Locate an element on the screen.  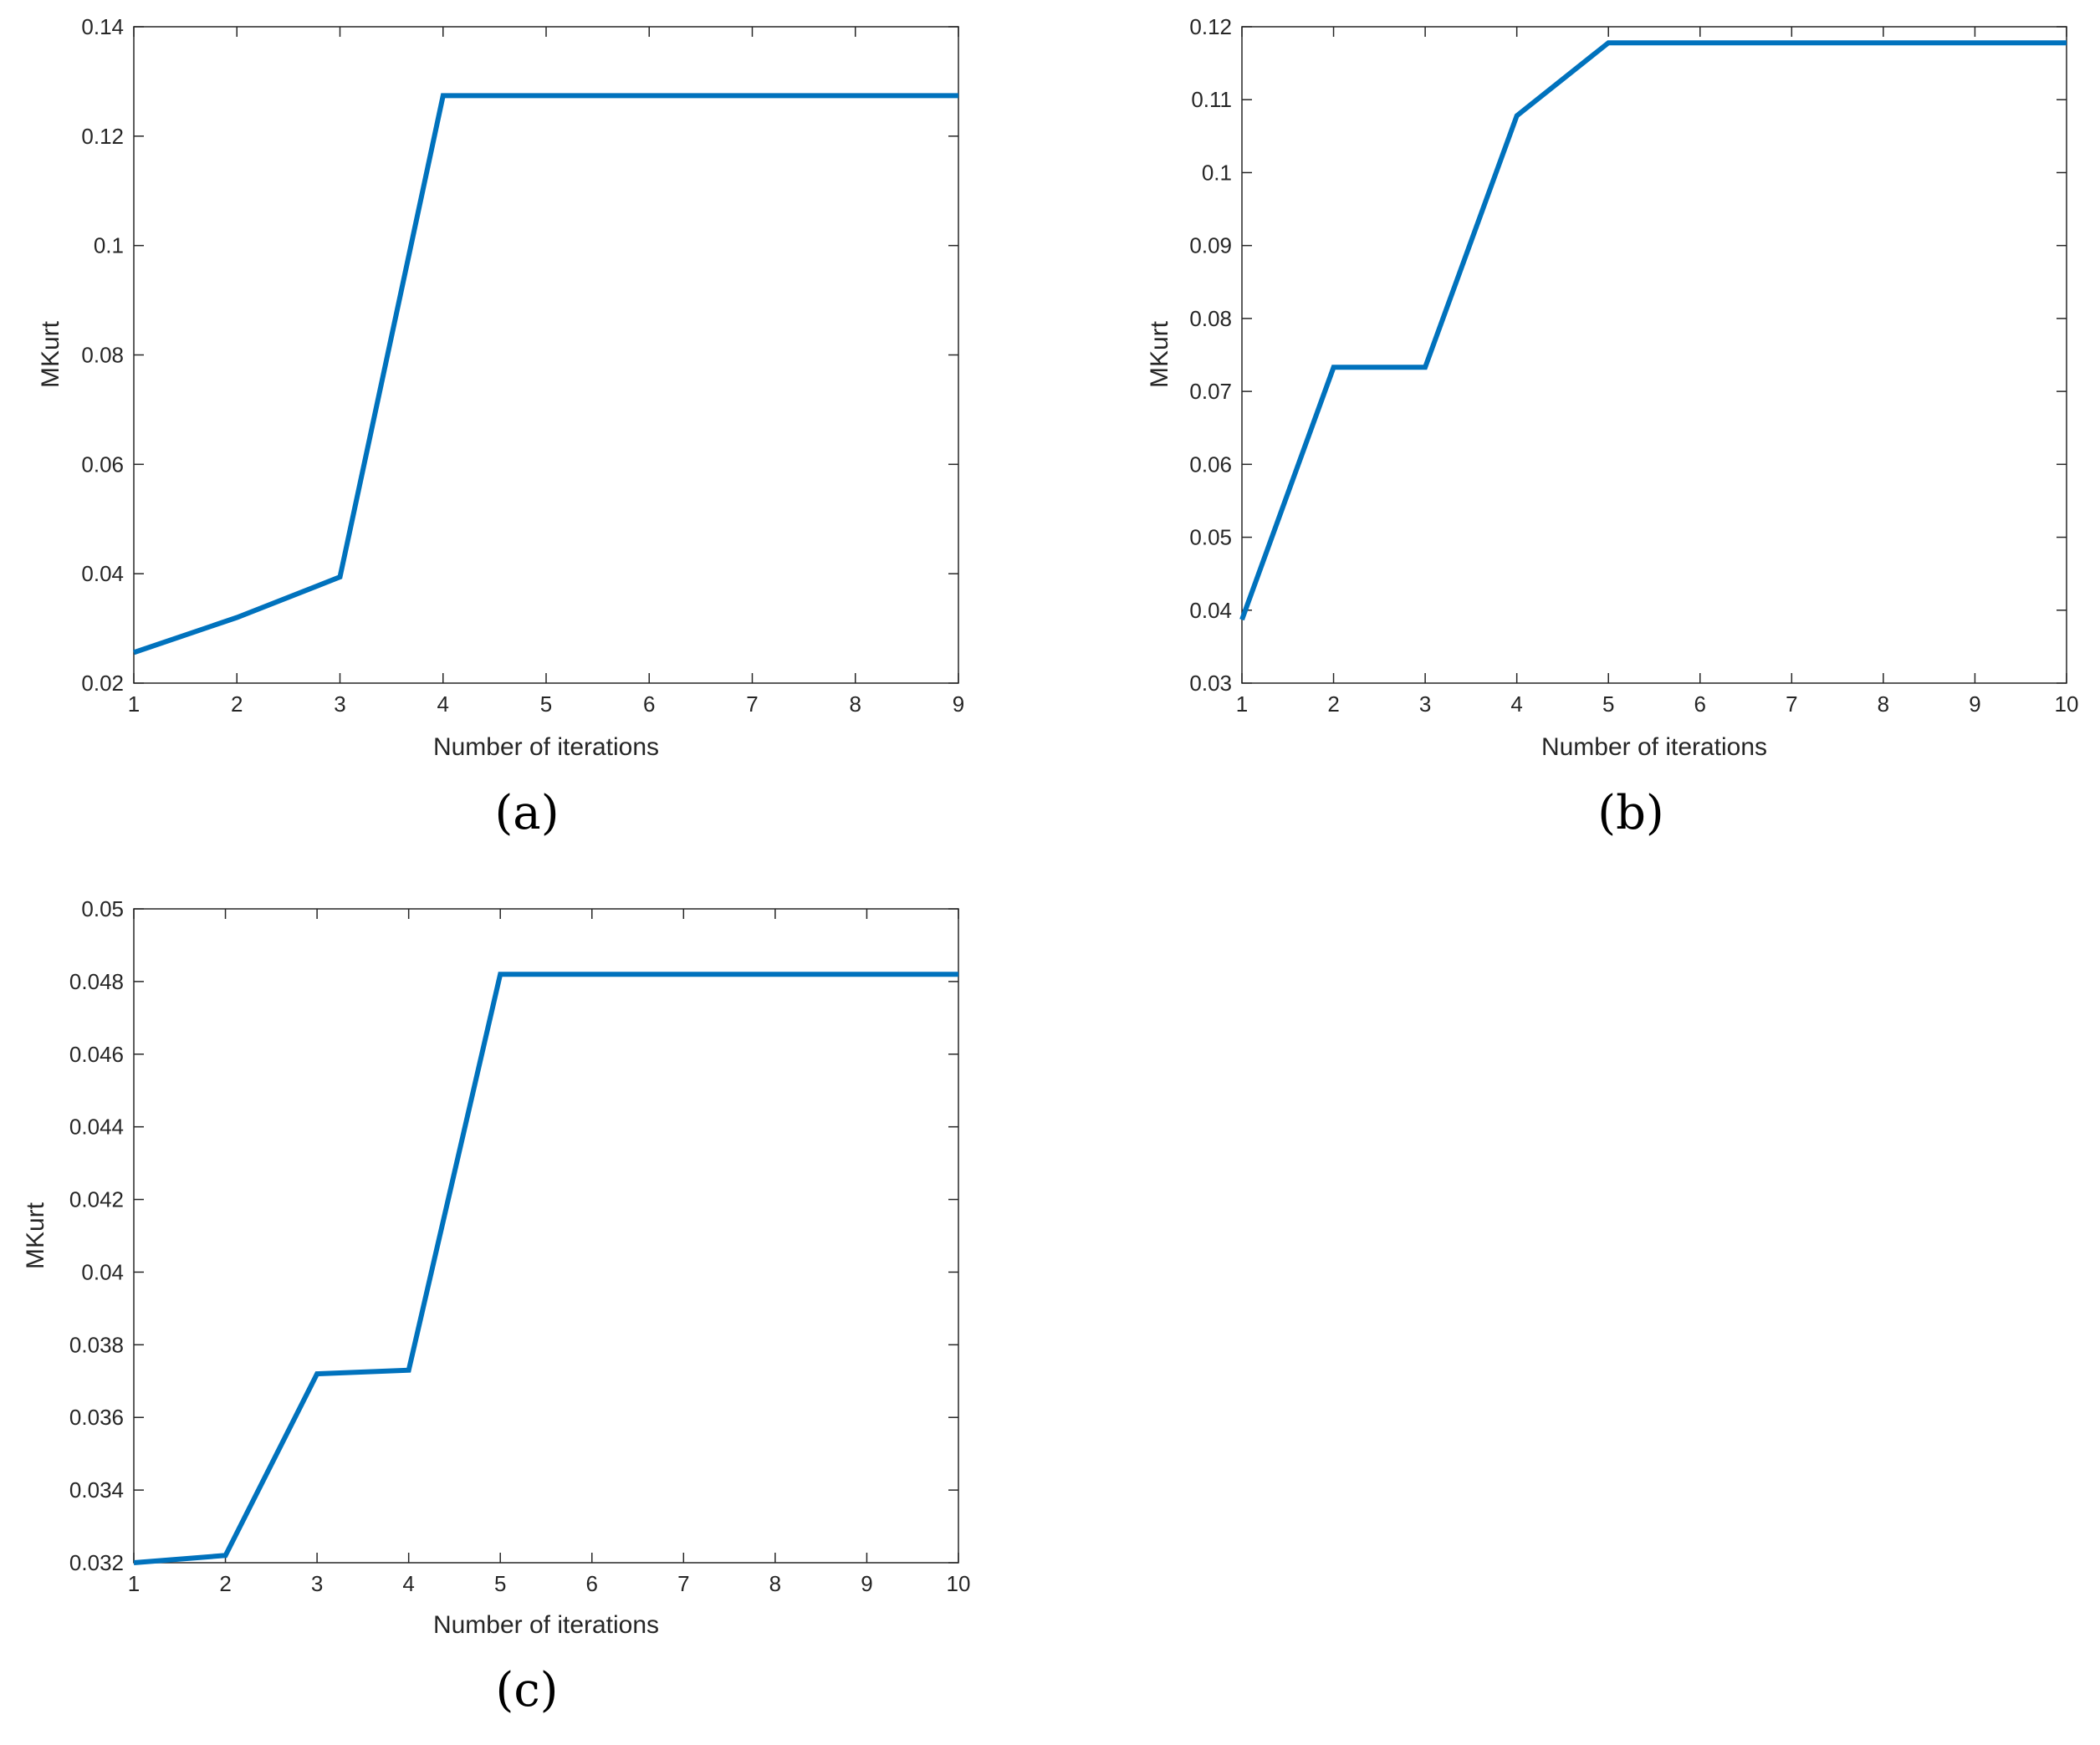
plot-area-b is located at coordinates (1654, 355).